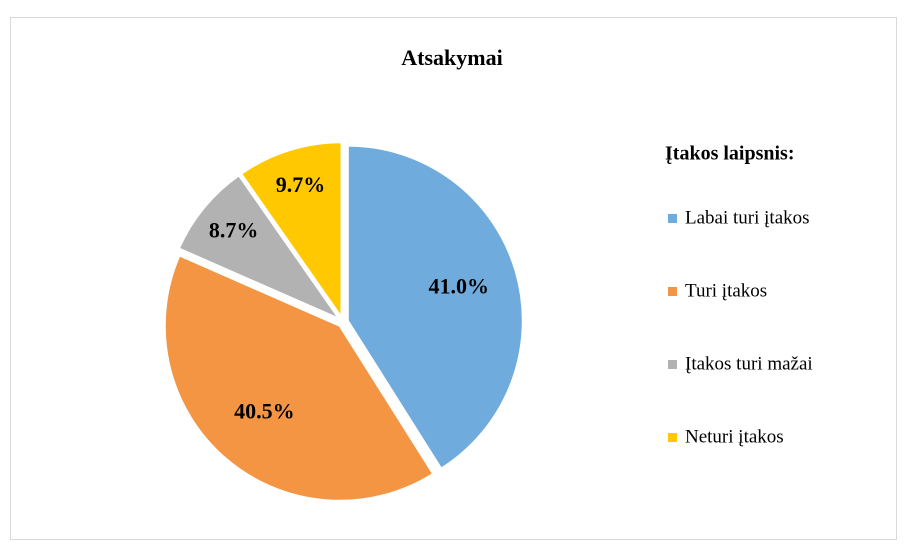  I want to click on legend-label: Neturi įtakos, so click(734, 436).